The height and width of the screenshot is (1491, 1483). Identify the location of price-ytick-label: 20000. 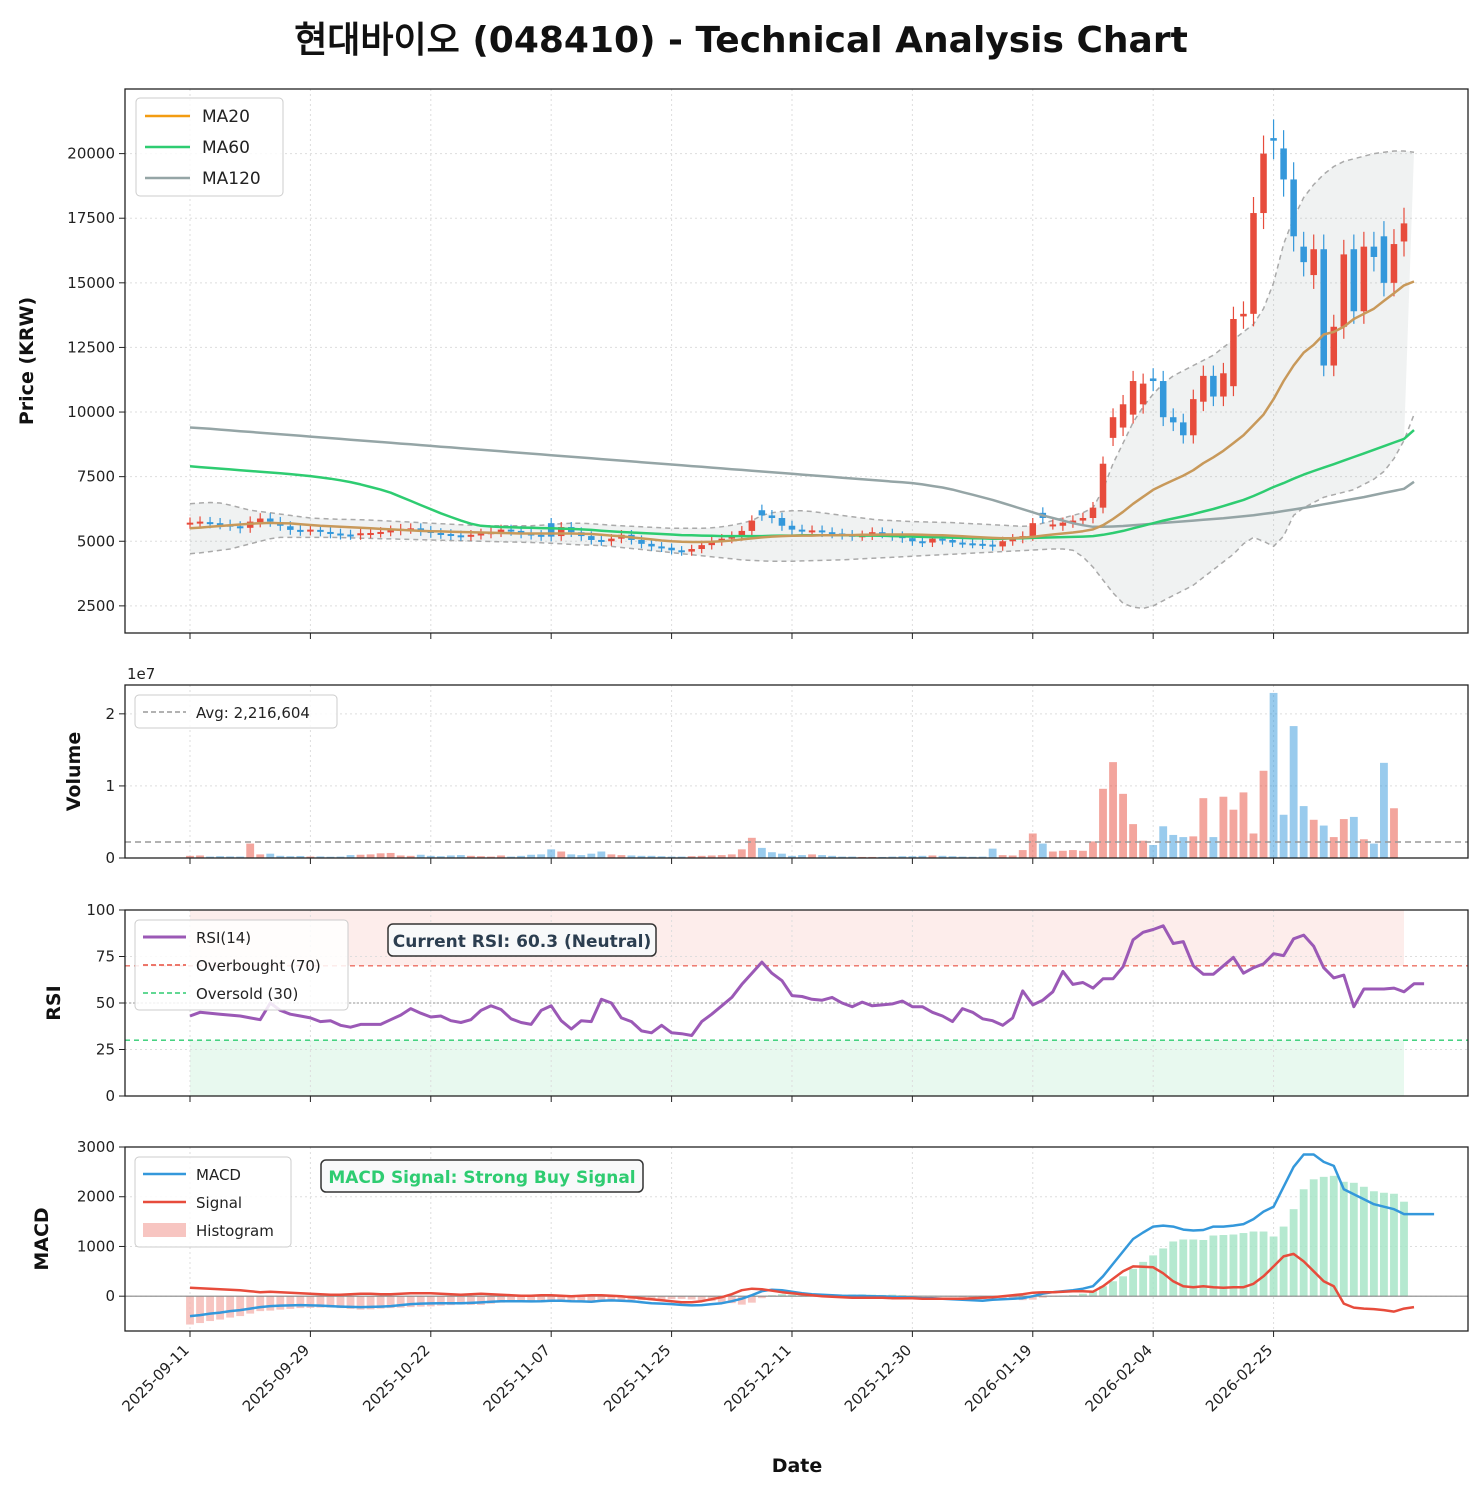
(91, 154).